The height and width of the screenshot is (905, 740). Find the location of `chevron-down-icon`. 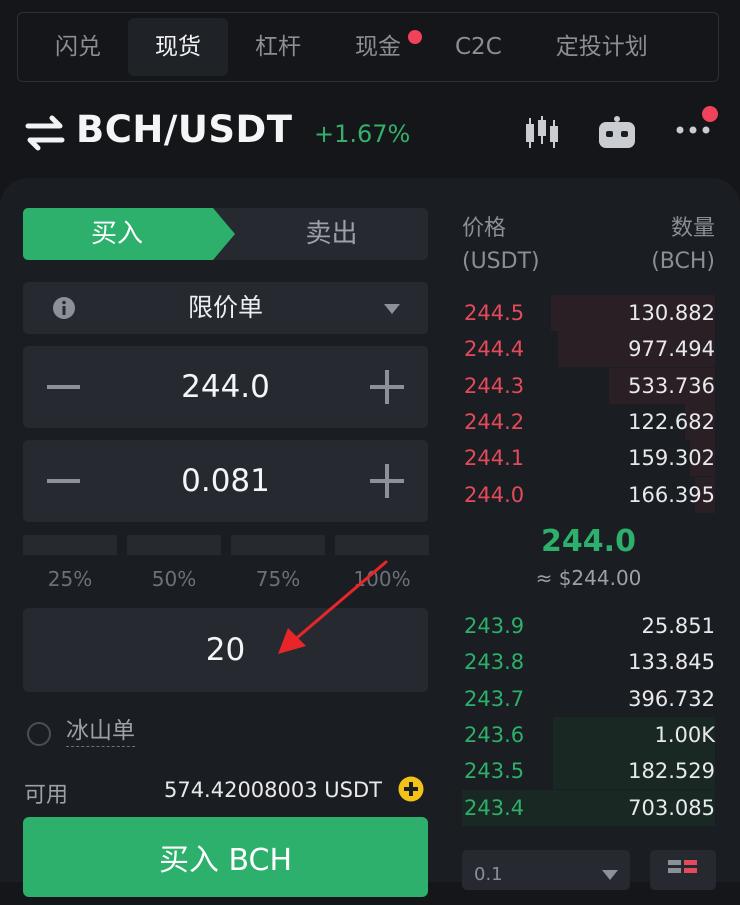

chevron-down-icon is located at coordinates (610, 875).